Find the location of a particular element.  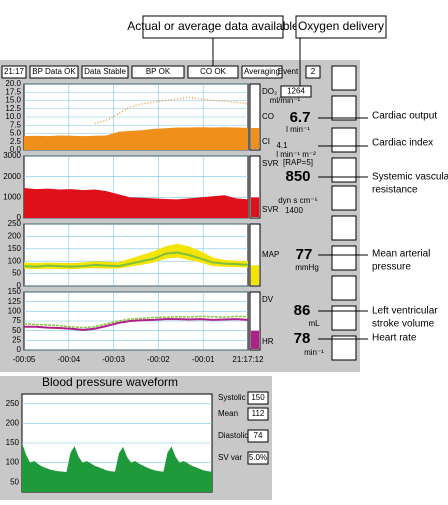

readout: mL is located at coordinates (314, 323).